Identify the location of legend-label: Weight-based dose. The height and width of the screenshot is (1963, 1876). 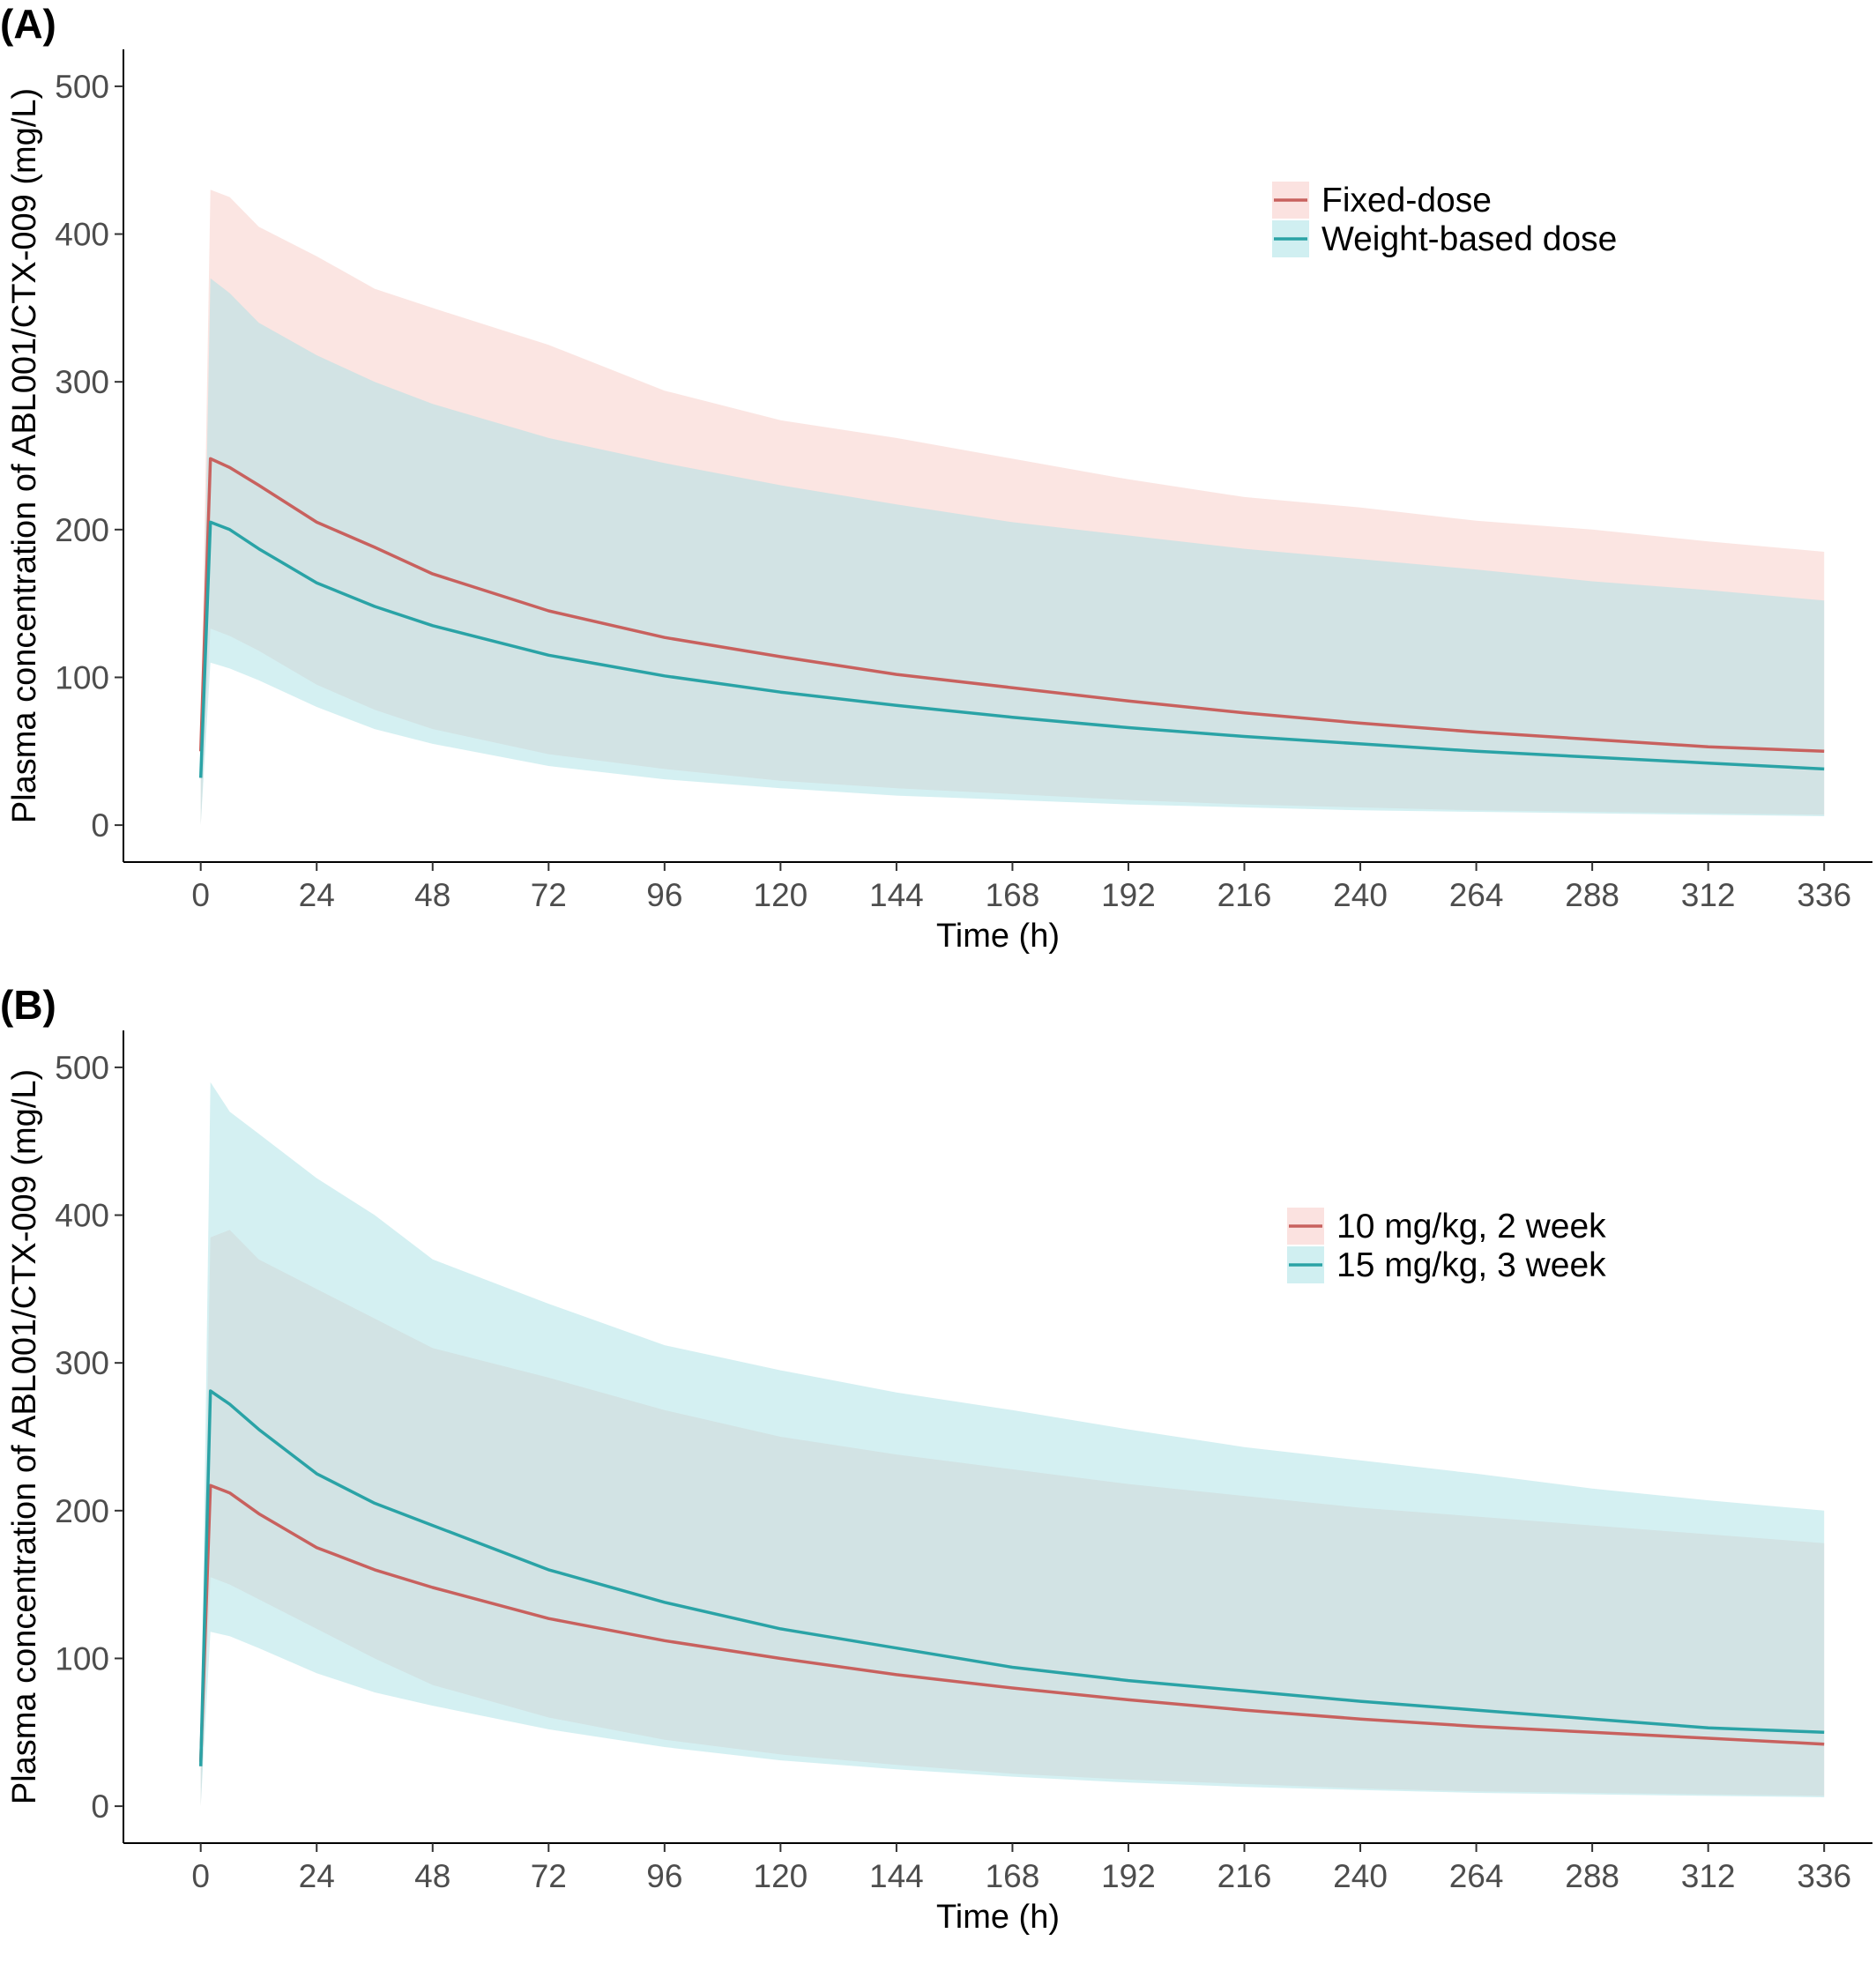
(1469, 239).